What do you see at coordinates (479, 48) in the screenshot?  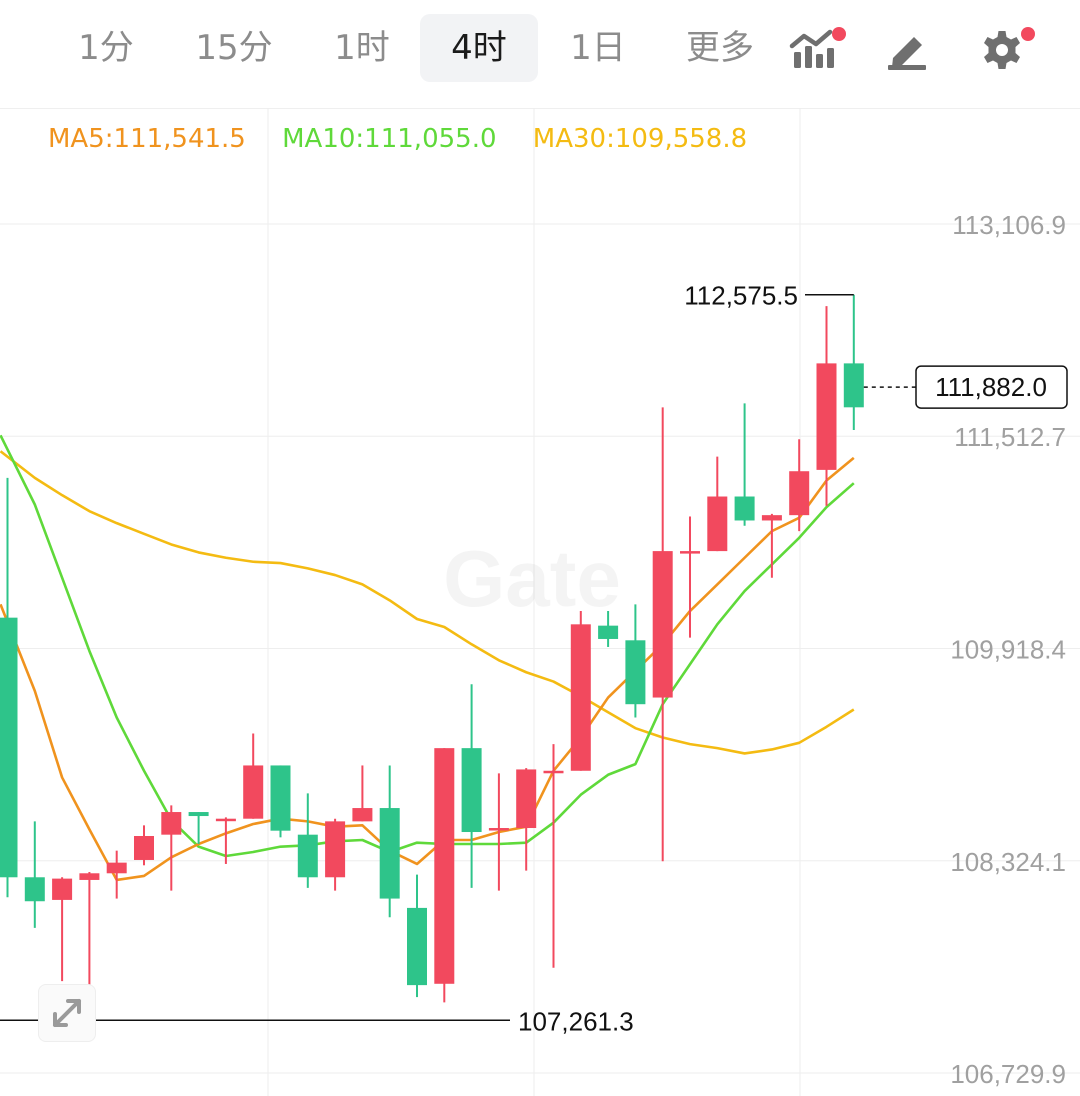 I see `tab-4hour: 4时` at bounding box center [479, 48].